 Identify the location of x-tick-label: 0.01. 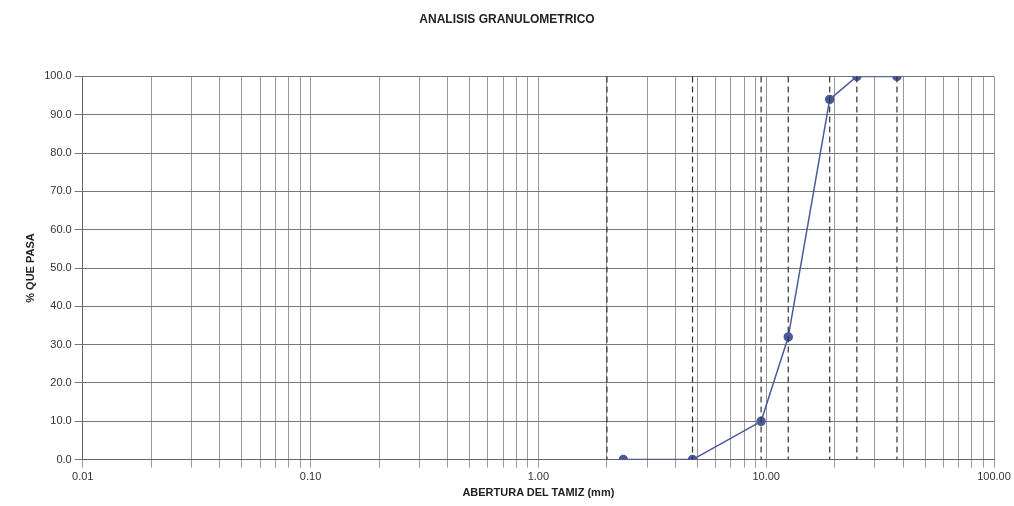
(83, 476).